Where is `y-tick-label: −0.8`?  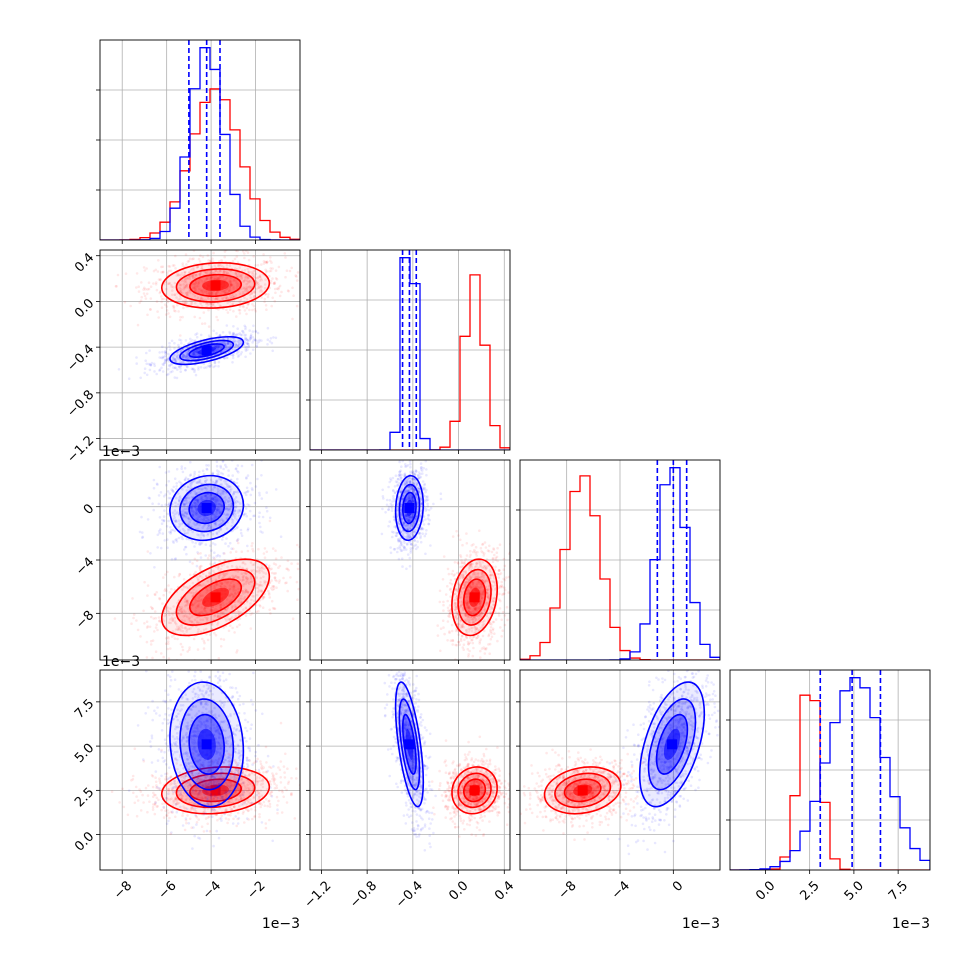 y-tick-label: −0.8 is located at coordinates (80, 404).